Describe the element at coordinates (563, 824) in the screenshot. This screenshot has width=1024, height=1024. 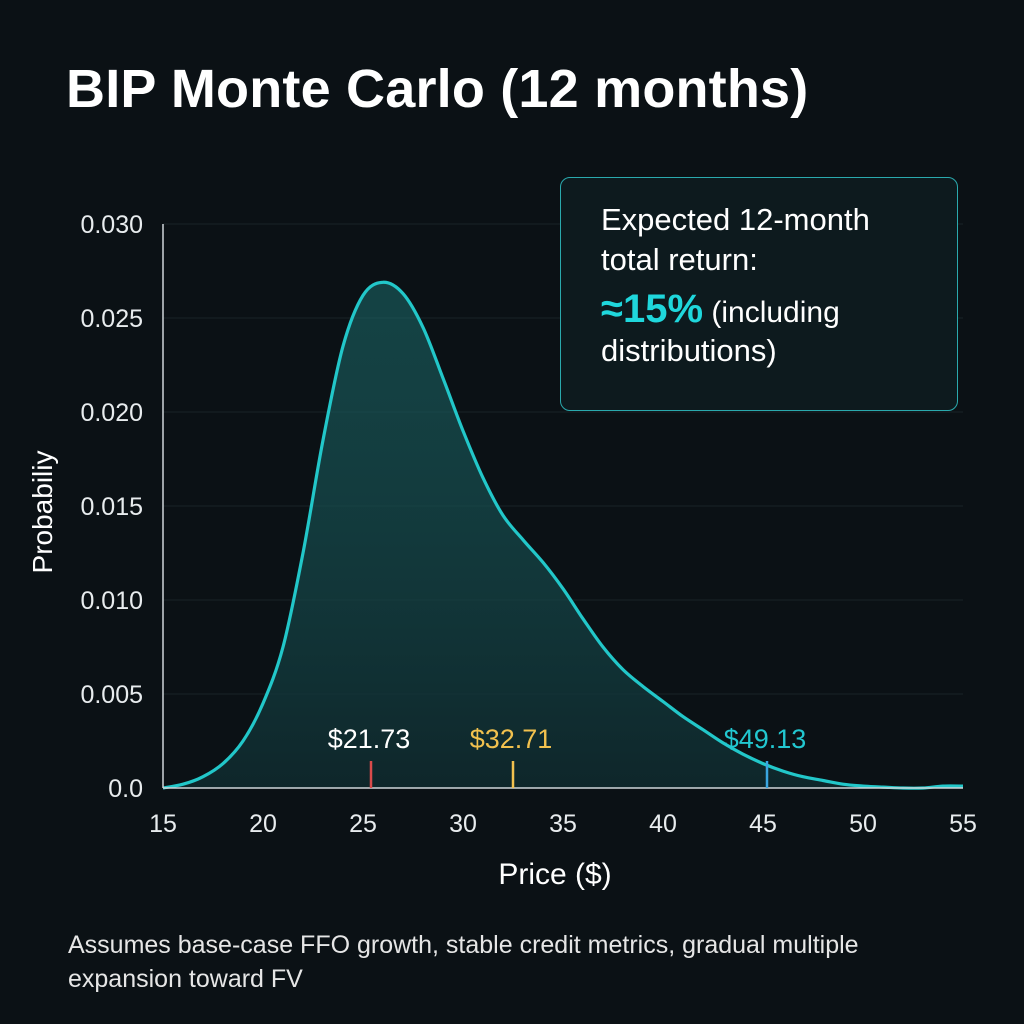
I see `x-tick-label: 35` at that location.